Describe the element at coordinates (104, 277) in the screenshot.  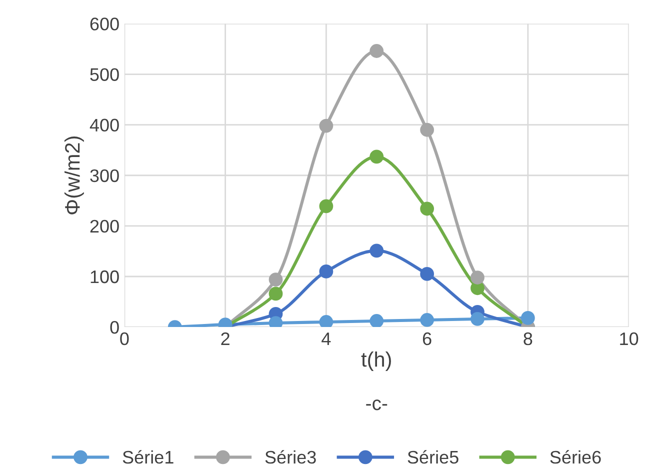
I see `y-tick-label: 100` at that location.